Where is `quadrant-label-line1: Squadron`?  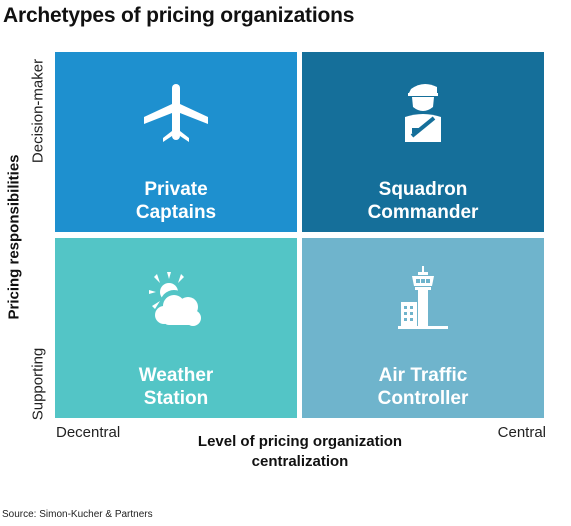
quadrant-label-line1: Squadron is located at coordinates (423, 189).